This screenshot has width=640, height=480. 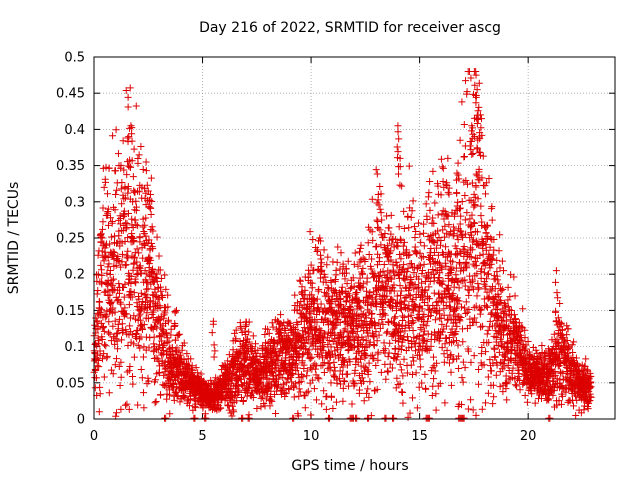 What do you see at coordinates (70, 166) in the screenshot?
I see `y-tick-label: 0.35` at bounding box center [70, 166].